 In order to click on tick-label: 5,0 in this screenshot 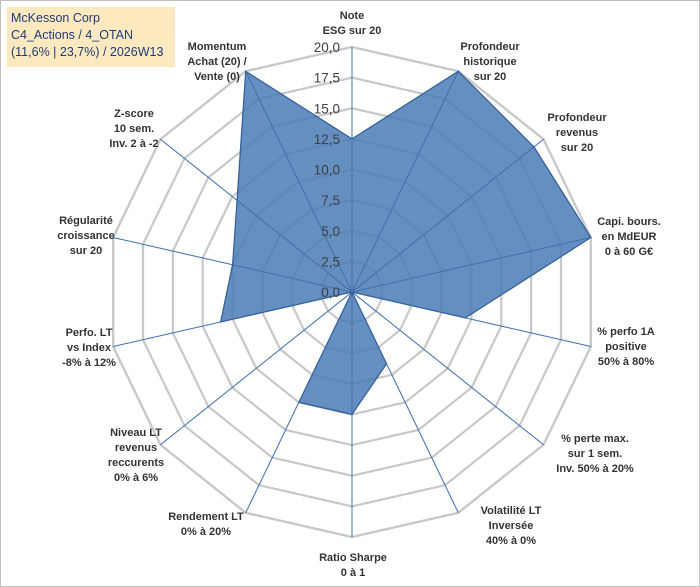, I will do `click(330, 231)`.